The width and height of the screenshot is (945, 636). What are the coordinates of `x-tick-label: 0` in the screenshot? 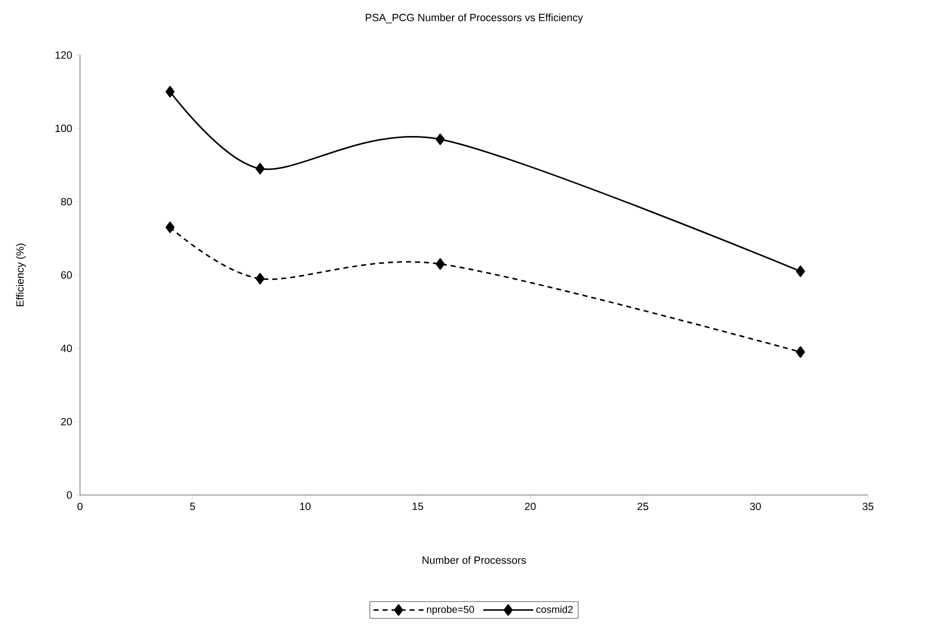 It's located at (79, 506).